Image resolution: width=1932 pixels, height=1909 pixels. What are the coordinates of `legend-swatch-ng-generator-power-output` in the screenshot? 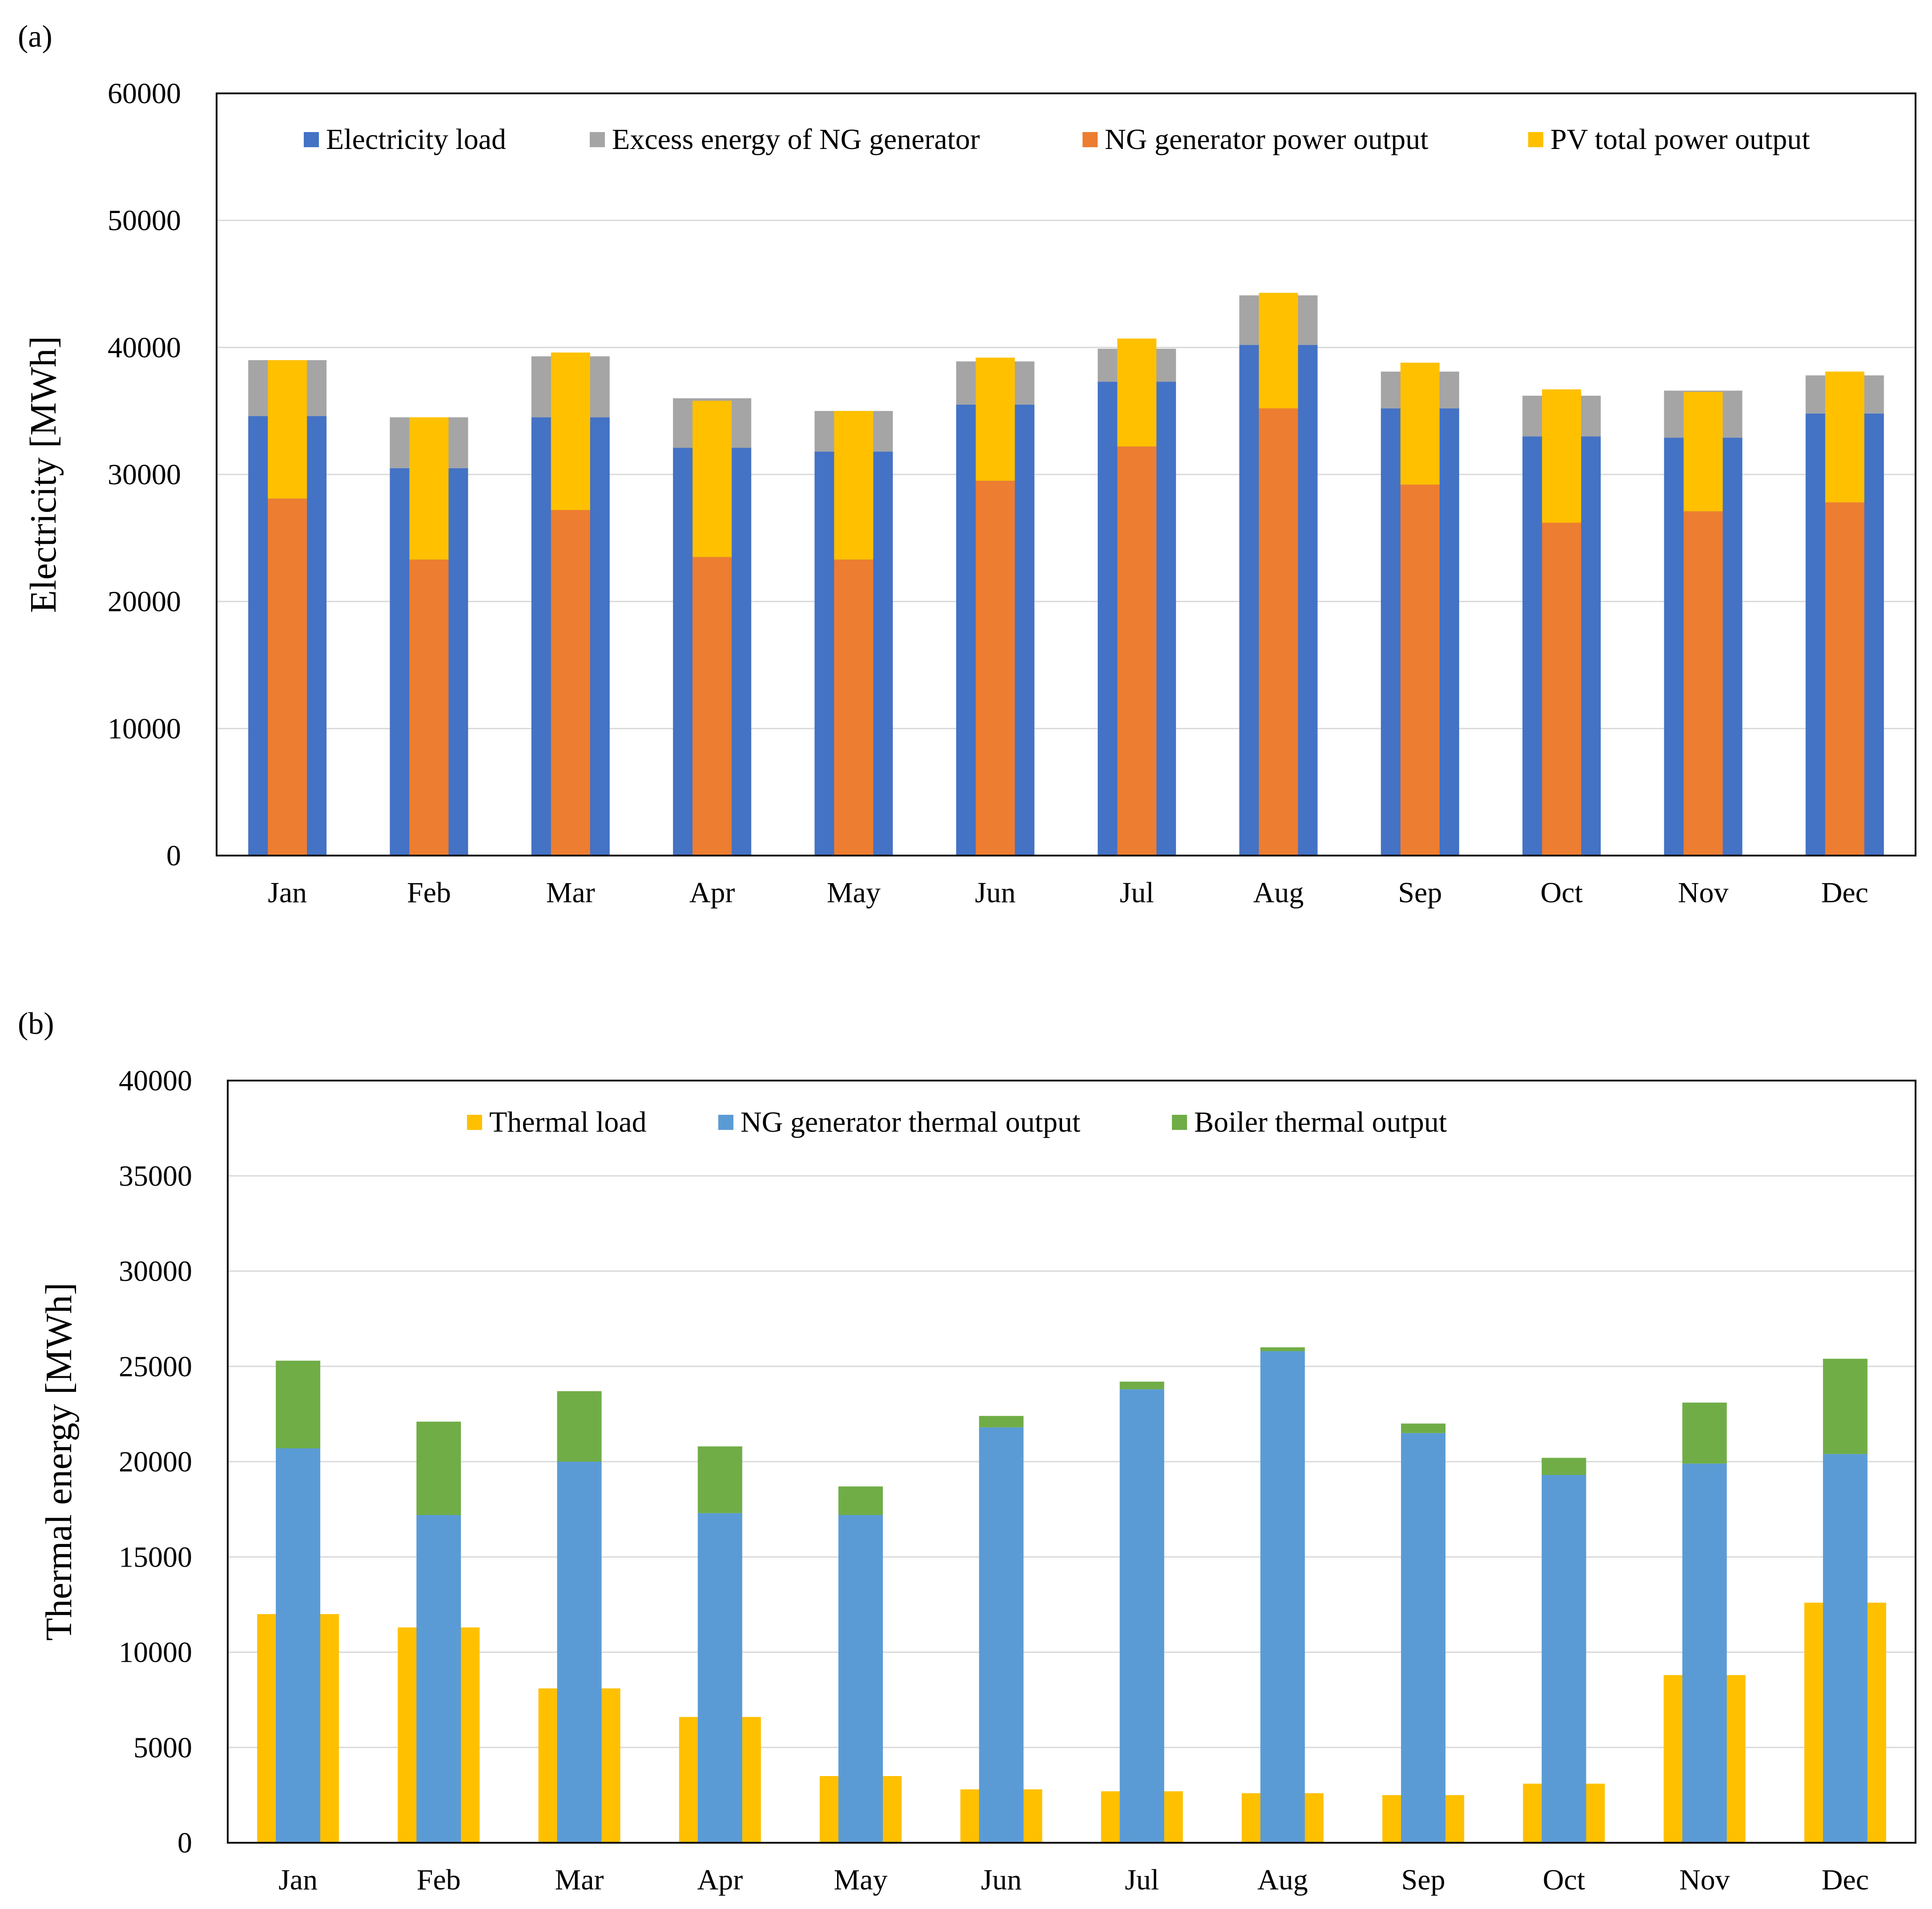 It's located at (1090, 139).